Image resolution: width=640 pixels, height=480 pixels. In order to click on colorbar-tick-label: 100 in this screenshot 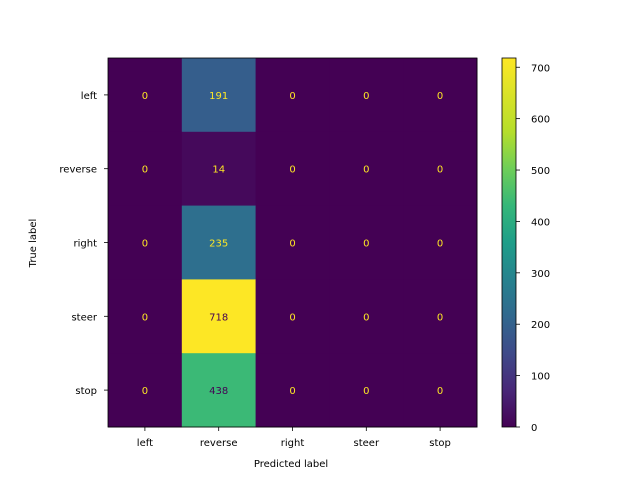, I will do `click(540, 377)`.